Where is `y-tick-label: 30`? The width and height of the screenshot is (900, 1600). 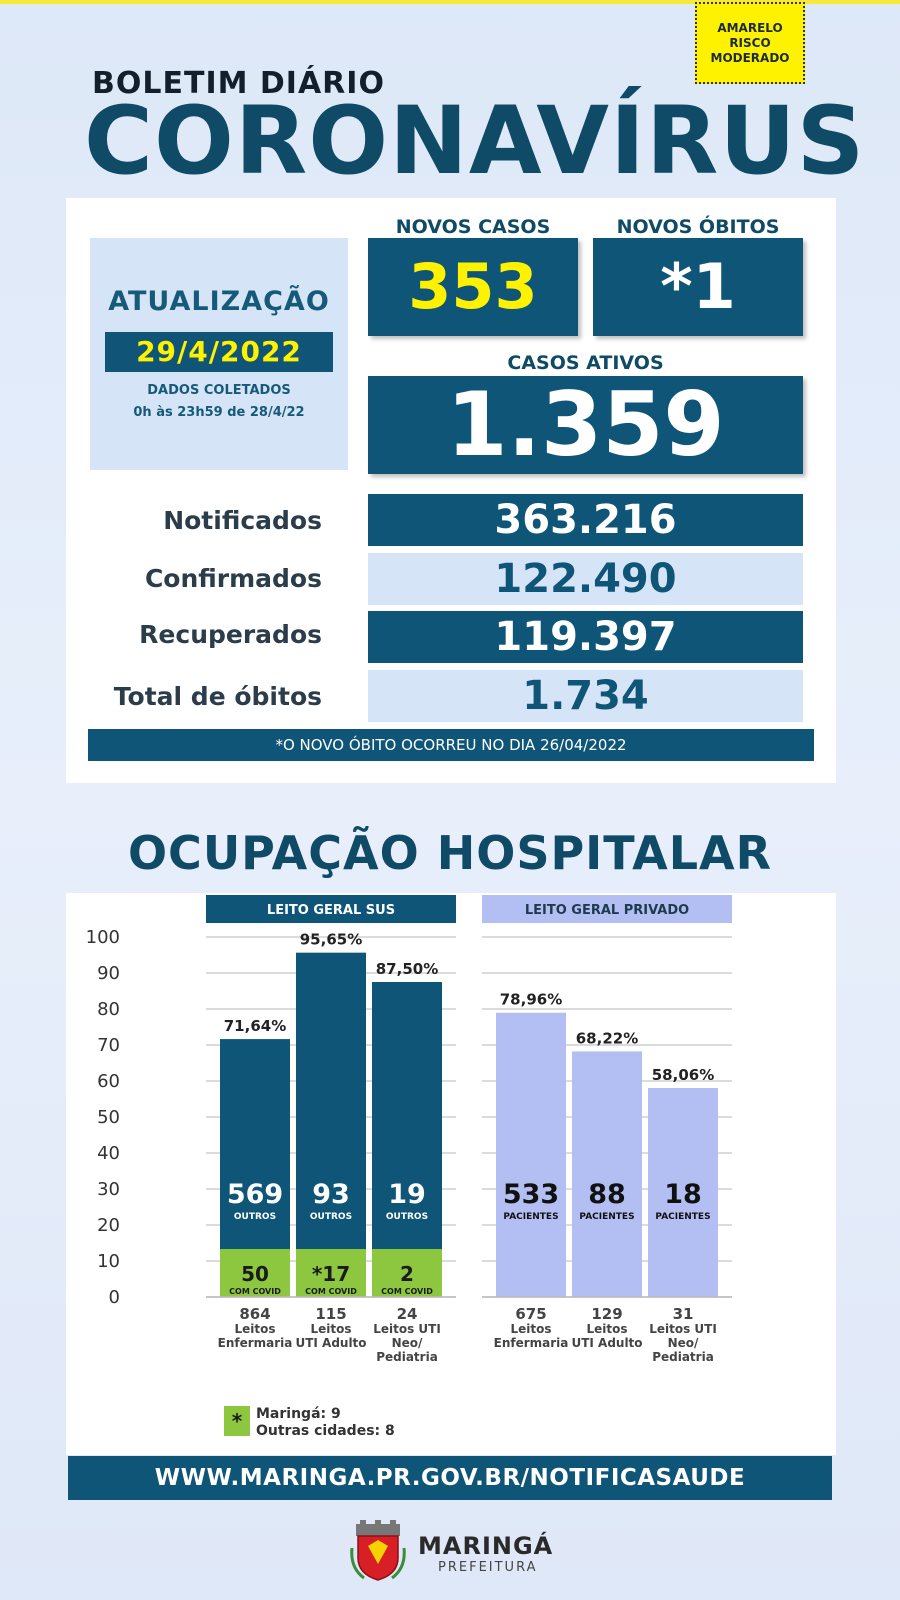
y-tick-label: 30 is located at coordinates (108, 1189).